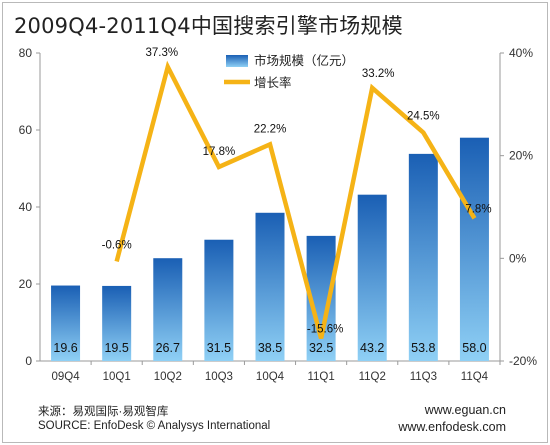  Describe the element at coordinates (378, 74) in the screenshot. I see `line-value-label: 33.2%` at that location.